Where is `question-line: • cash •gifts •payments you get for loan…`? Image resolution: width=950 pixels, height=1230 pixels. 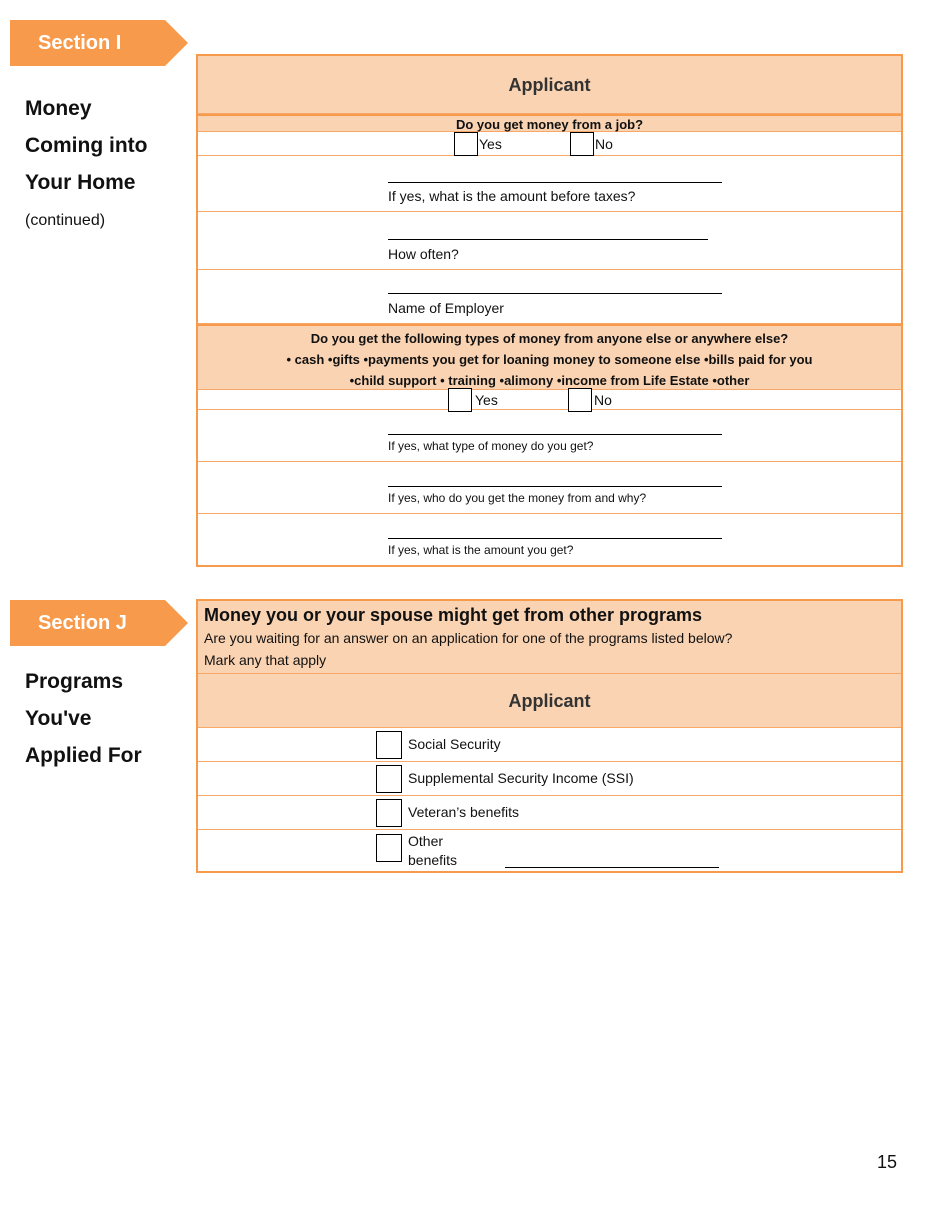 question-line: • cash •gifts •payments you get for loan… is located at coordinates (549, 359).